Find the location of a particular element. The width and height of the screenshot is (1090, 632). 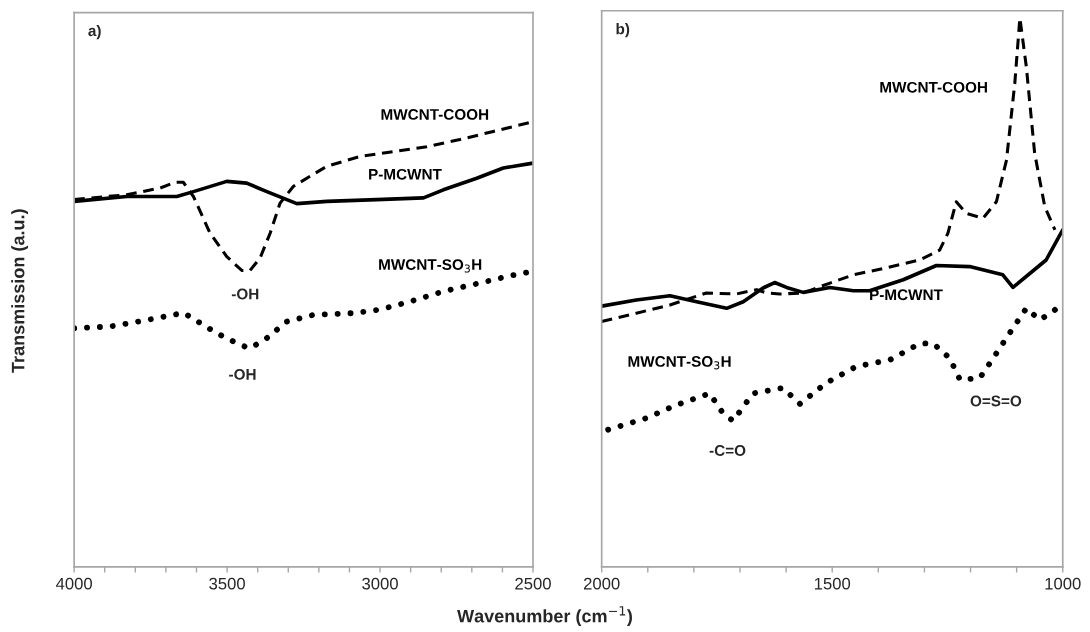

x-tick-label: 2500 is located at coordinates (533, 583).